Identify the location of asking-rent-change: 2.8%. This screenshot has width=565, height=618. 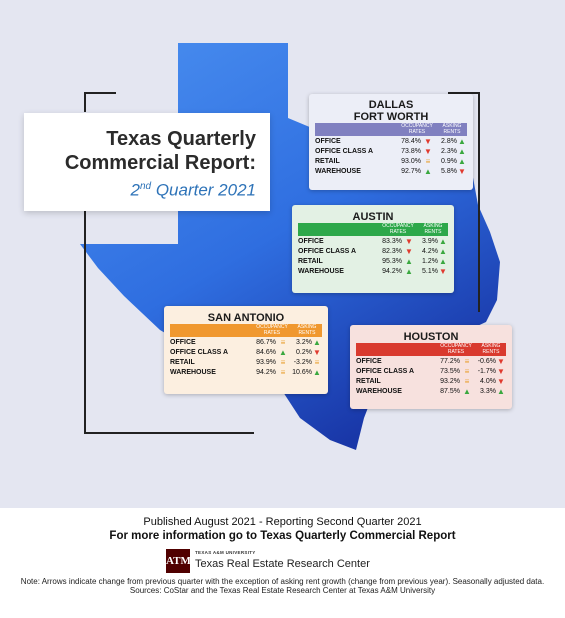
(449, 141).